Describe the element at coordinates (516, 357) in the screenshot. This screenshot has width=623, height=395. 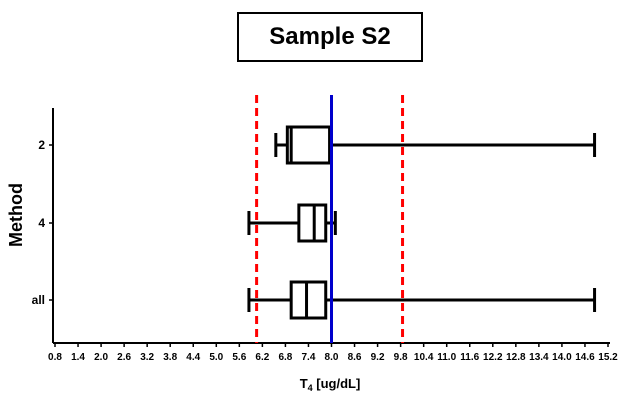
I see `x-tick-label: 12.8` at that location.